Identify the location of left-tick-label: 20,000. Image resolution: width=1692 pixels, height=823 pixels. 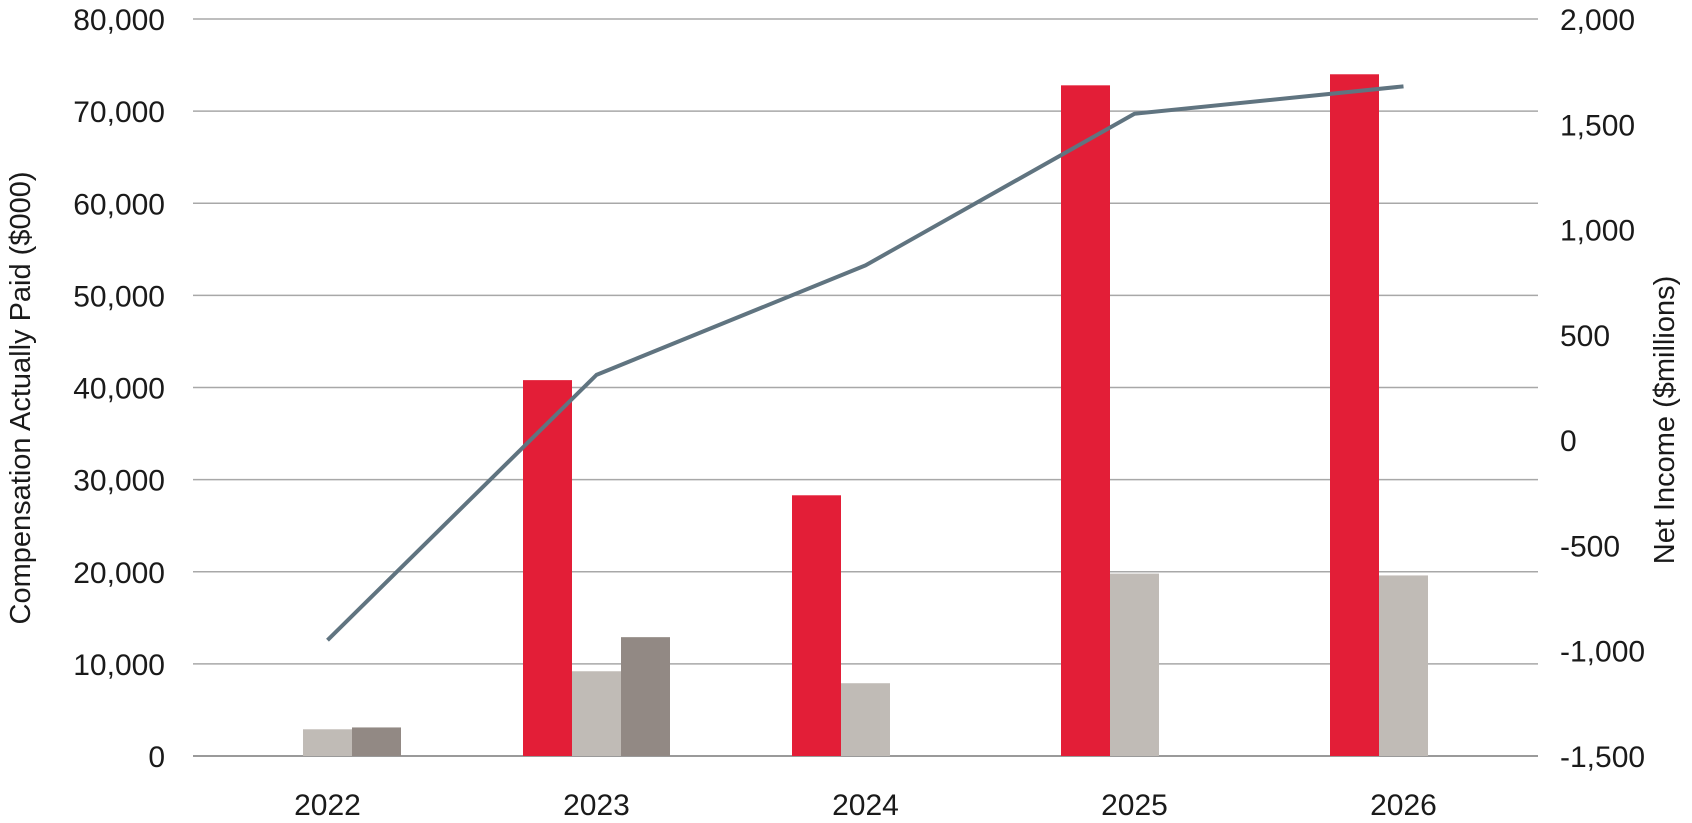
(119, 573).